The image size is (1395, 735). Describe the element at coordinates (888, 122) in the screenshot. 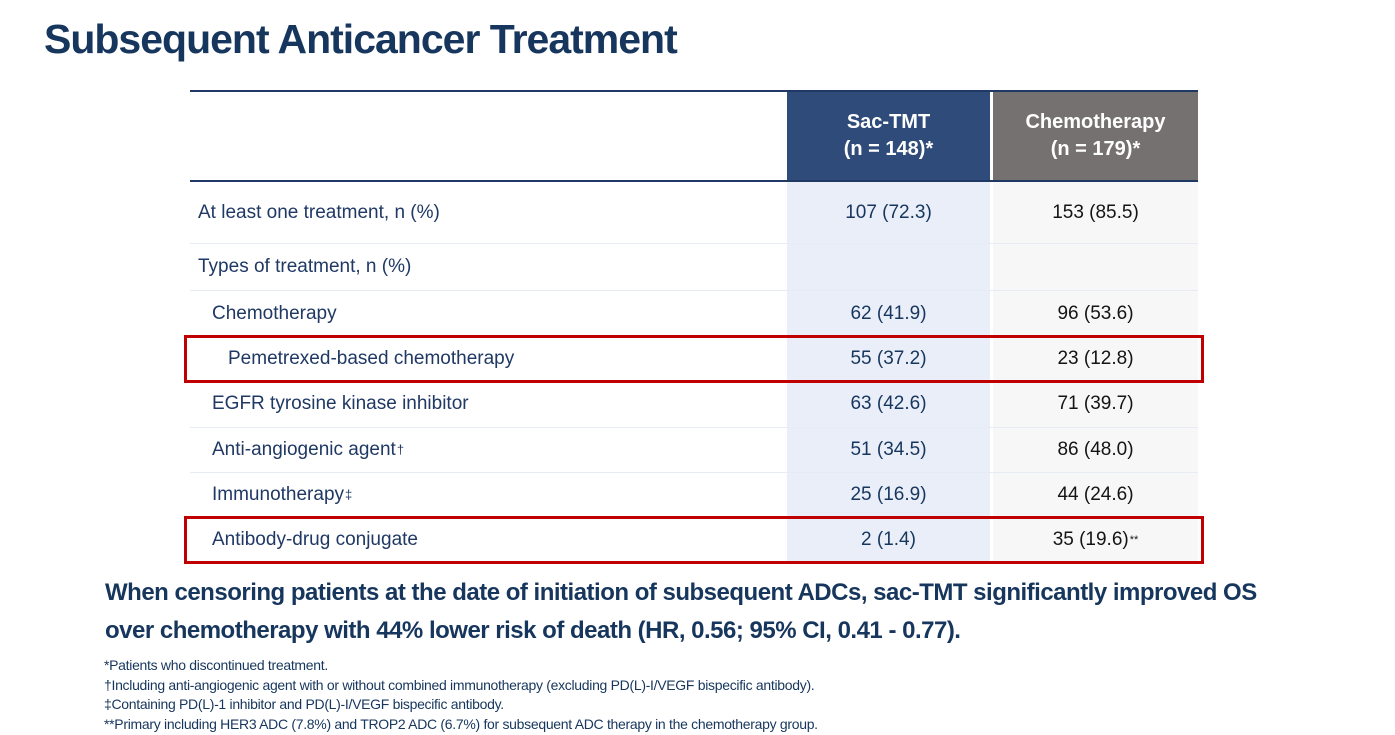

I see `column-header-sac-tmt-name: Sac-TMT` at that location.